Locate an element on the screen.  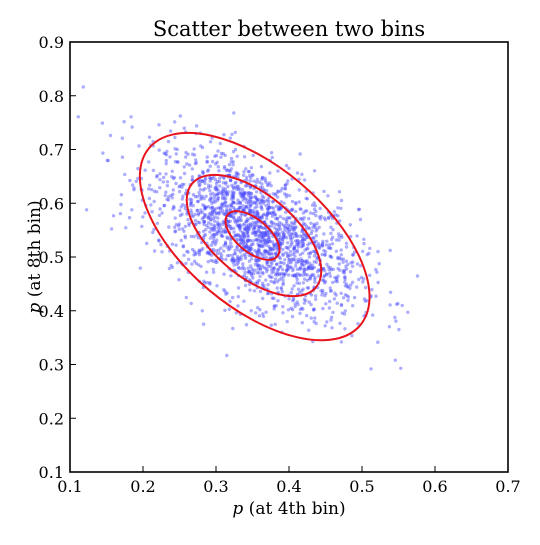
y-tick-label: 0.9 is located at coordinates (51, 42).